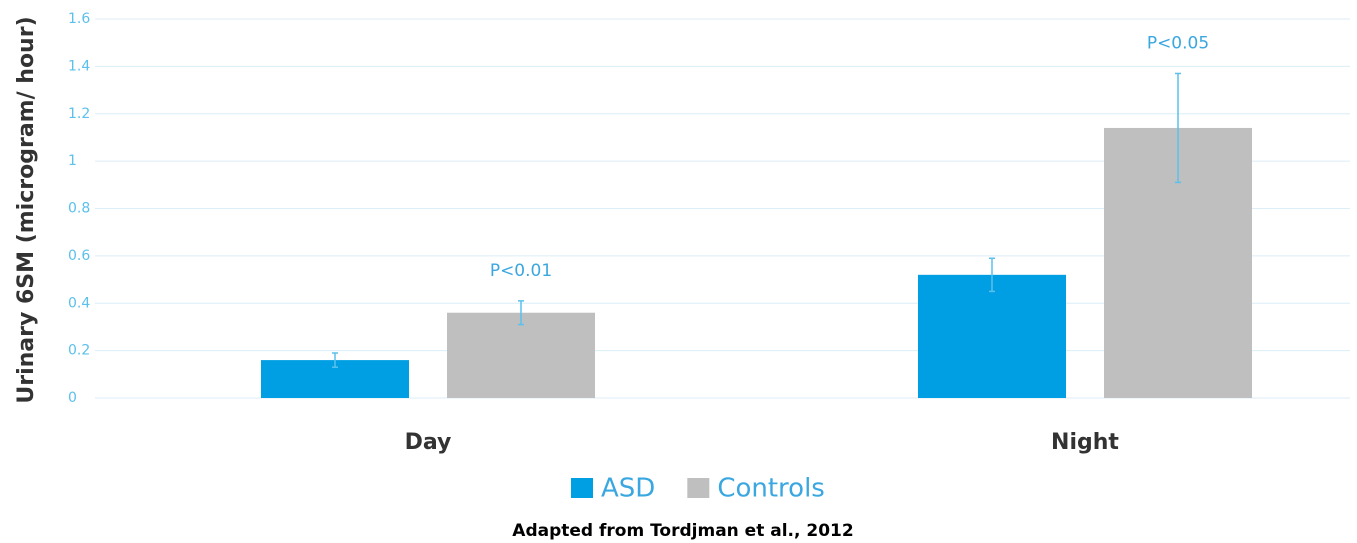 This screenshot has height=543, width=1357. I want to click on annotation: P<0.01, so click(521, 271).